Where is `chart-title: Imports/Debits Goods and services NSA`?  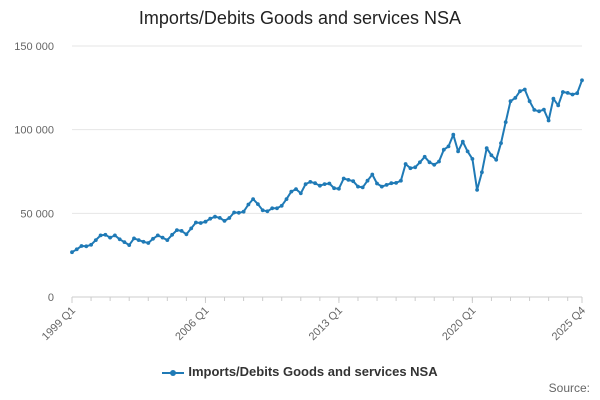 chart-title: Imports/Debits Goods and services NSA is located at coordinates (300, 18).